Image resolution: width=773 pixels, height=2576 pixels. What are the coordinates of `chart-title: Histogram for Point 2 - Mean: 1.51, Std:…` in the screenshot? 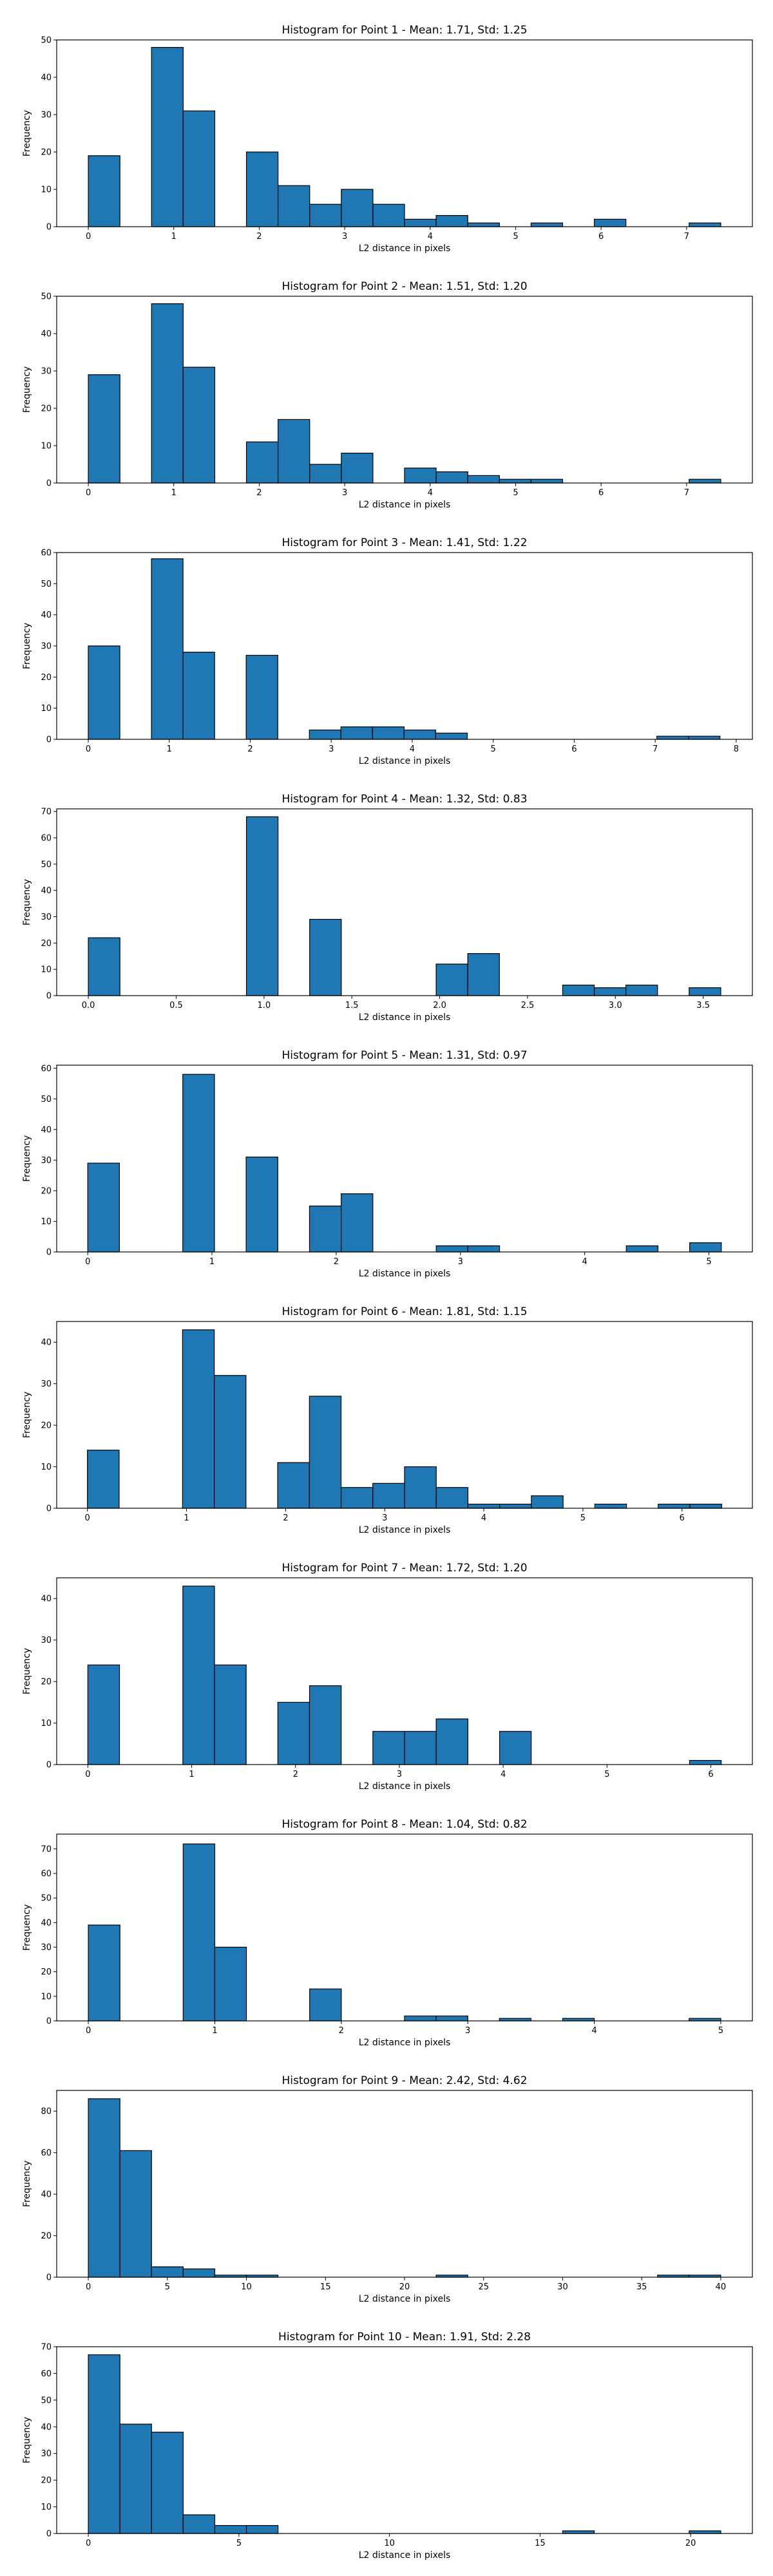 It's located at (404, 286).